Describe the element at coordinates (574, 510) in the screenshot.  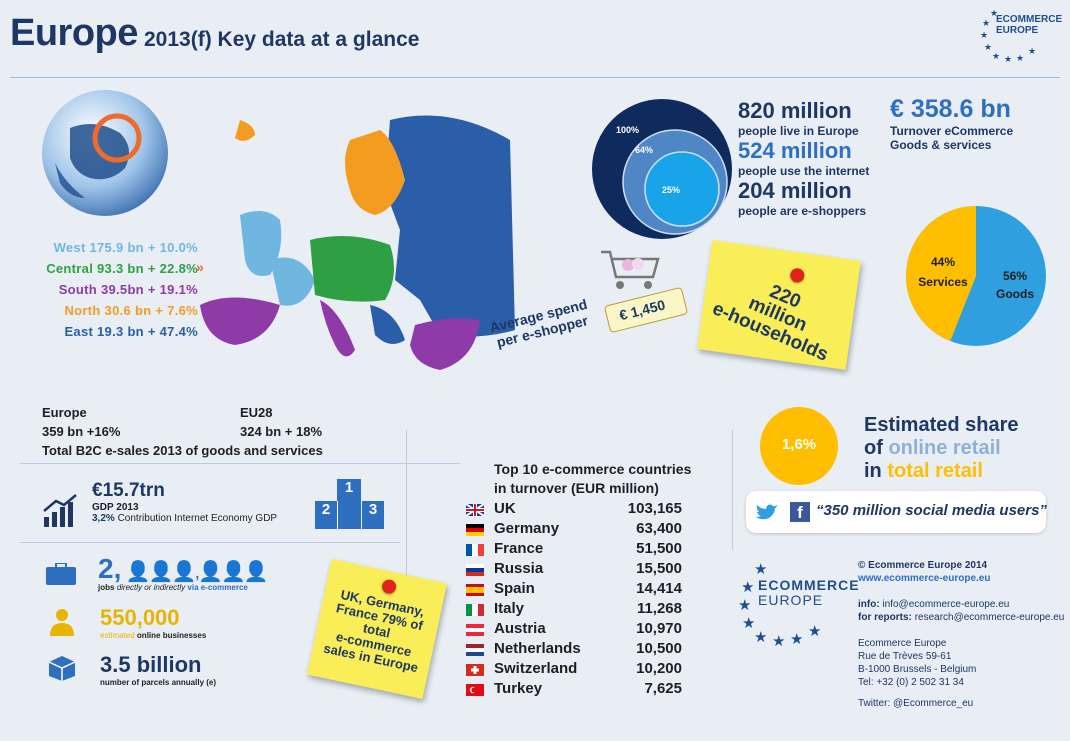
I see `table-row: UK 103,165` at that location.